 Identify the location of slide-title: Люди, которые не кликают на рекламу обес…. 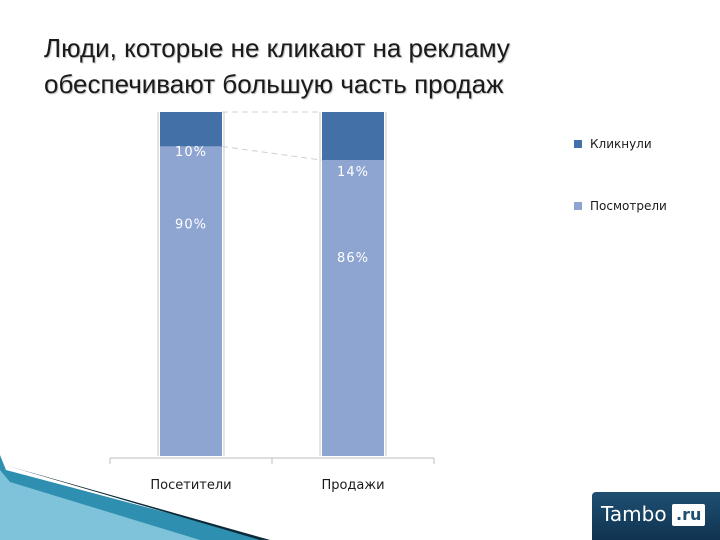
(374, 66).